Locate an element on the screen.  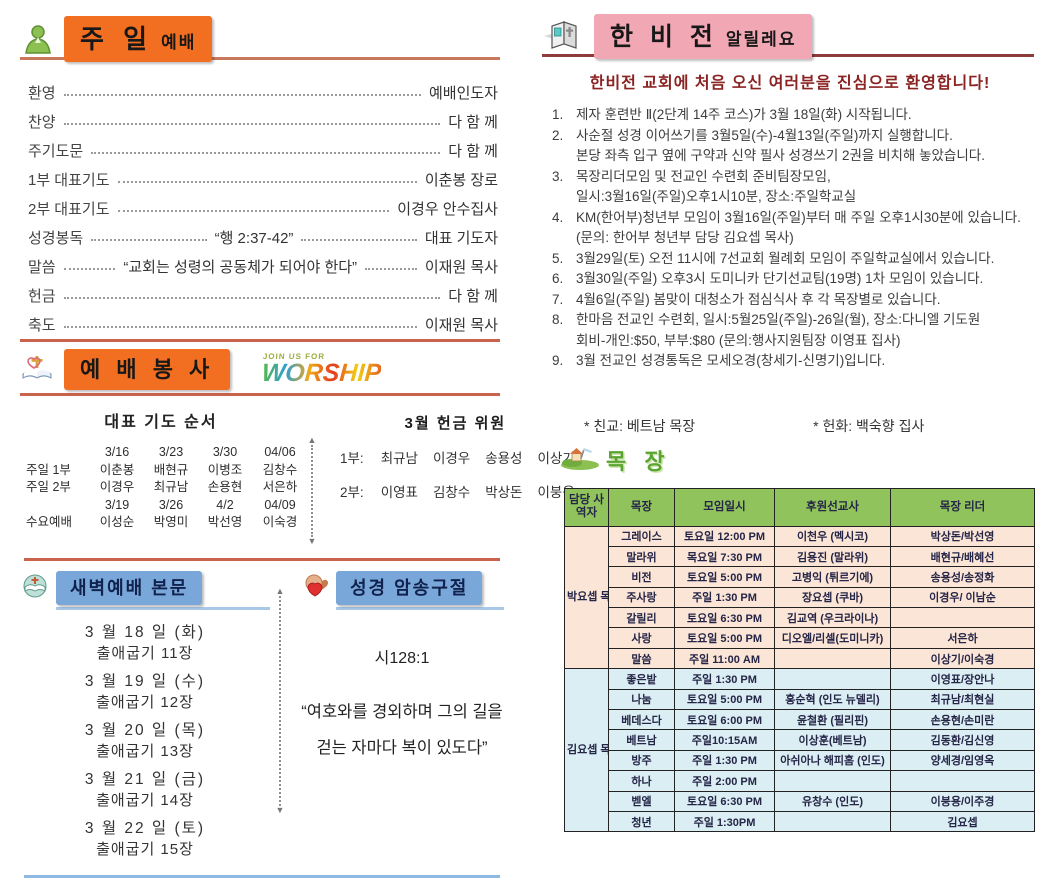
order-row: 주기도문 다 함 께 is located at coordinates (263, 151).